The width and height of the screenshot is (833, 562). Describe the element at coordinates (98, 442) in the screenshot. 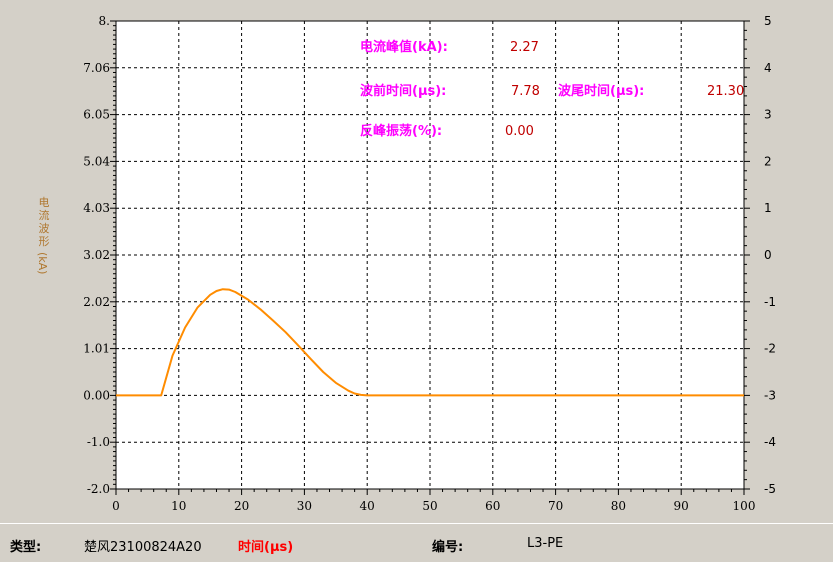

I see `y-tick-label-left: -1.0` at that location.